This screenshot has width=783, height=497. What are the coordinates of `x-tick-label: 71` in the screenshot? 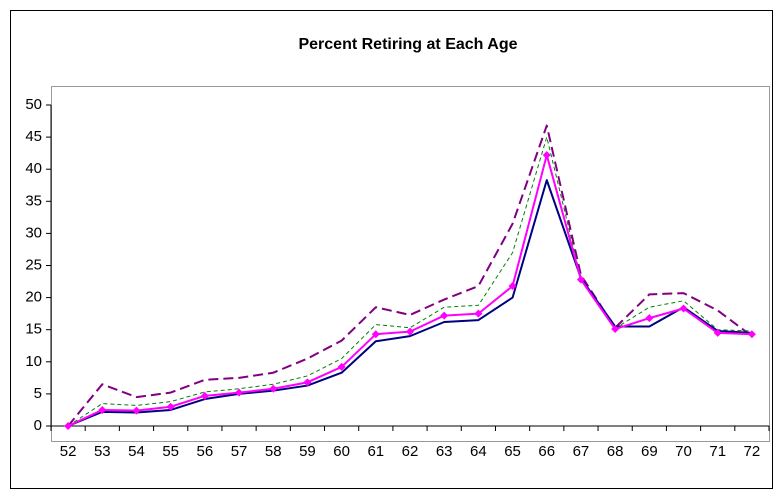 It's located at (717, 451).